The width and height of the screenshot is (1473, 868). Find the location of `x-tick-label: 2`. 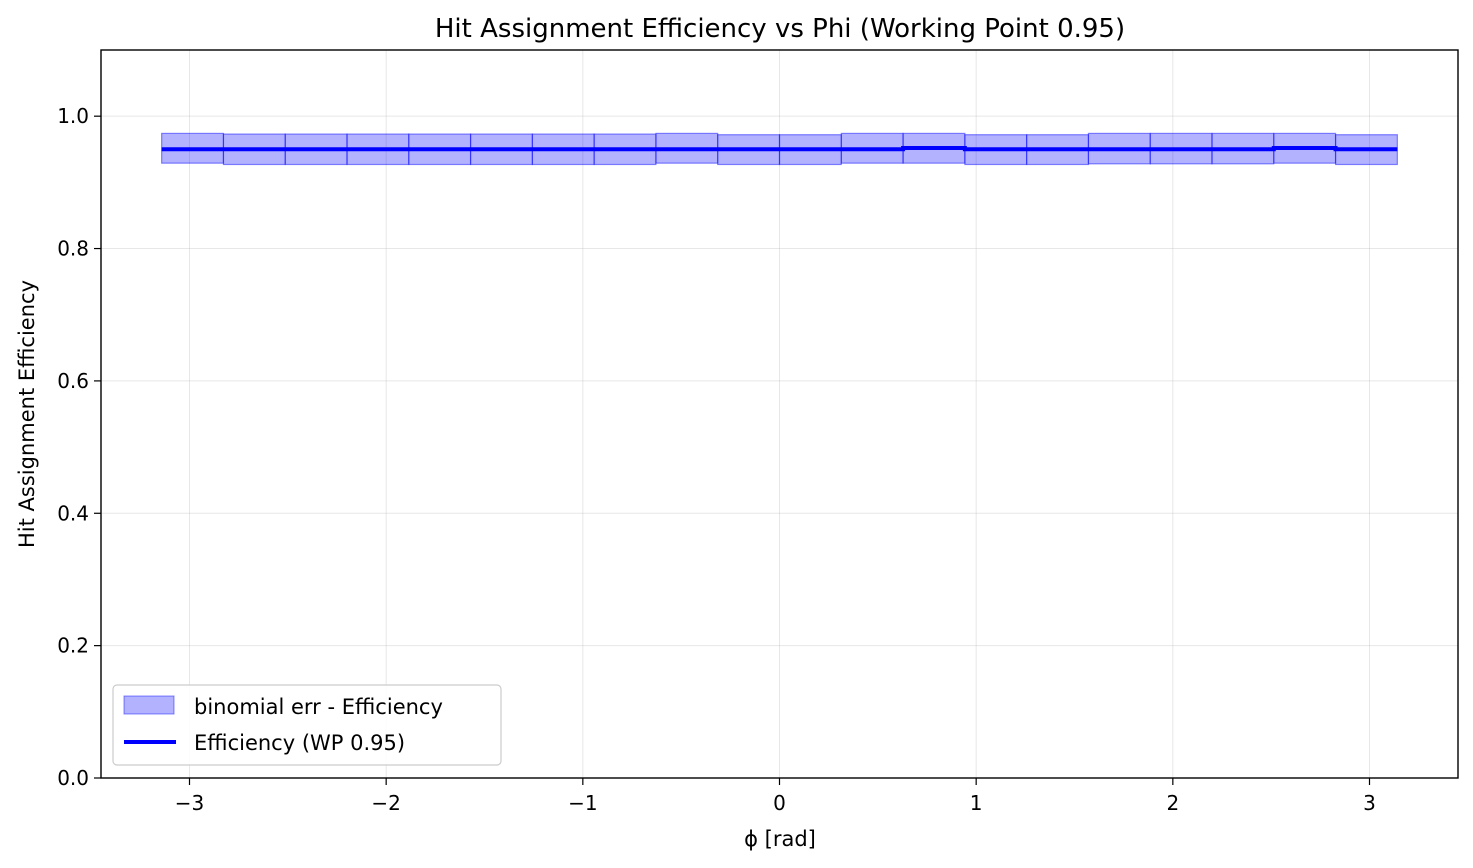

x-tick-label: 2 is located at coordinates (1172, 803).